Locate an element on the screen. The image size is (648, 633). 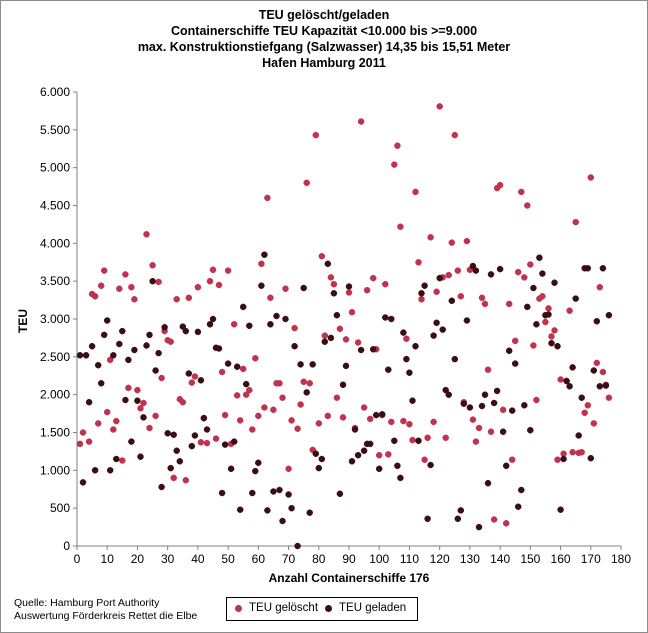
legend-marker-geloescht is located at coordinates (238, 608).